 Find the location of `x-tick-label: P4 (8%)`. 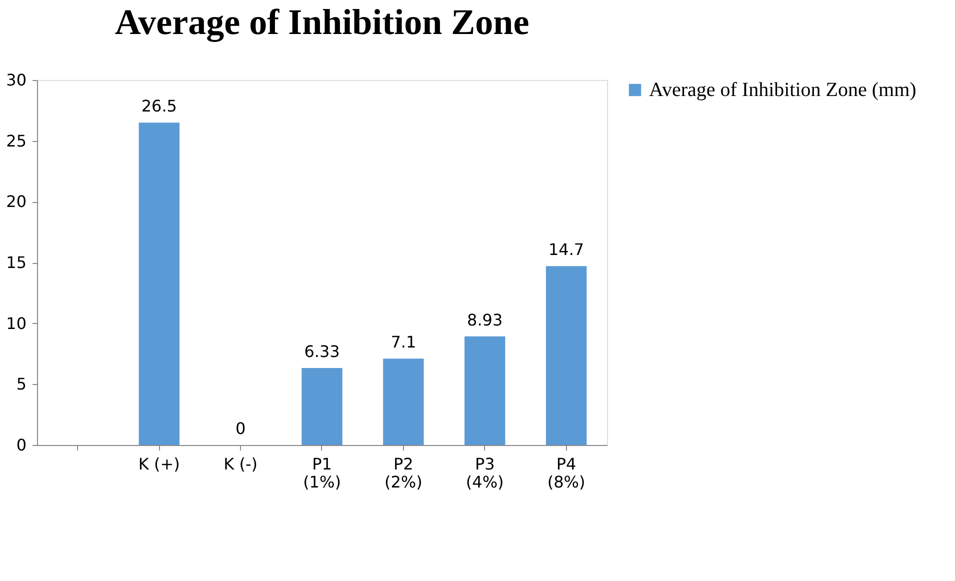

x-tick-label: P4 (8%) is located at coordinates (566, 473).